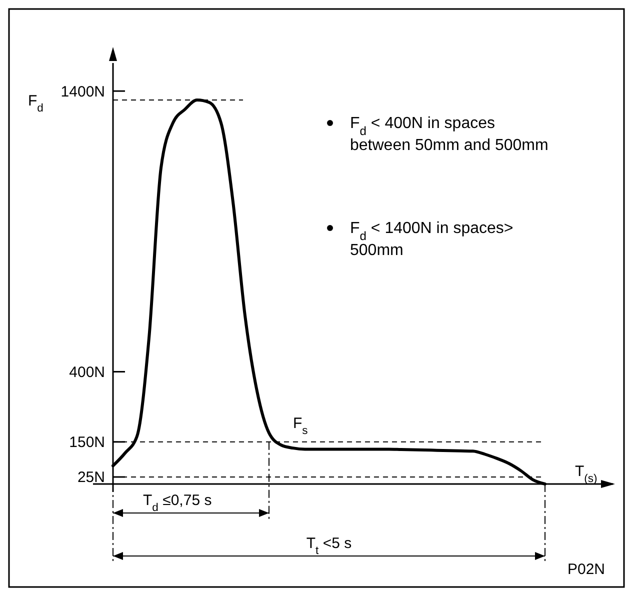  Describe the element at coordinates (449, 134) in the screenshot. I see `annotation: F$_{d}$ < 400N in spaces between 50mm and 500mm` at that location.